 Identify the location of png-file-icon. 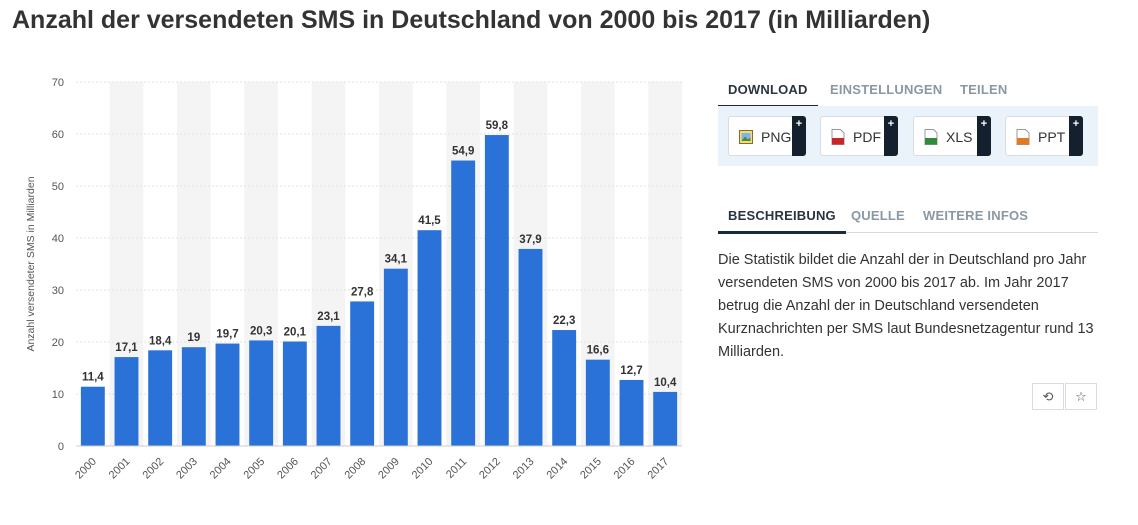
(746, 137).